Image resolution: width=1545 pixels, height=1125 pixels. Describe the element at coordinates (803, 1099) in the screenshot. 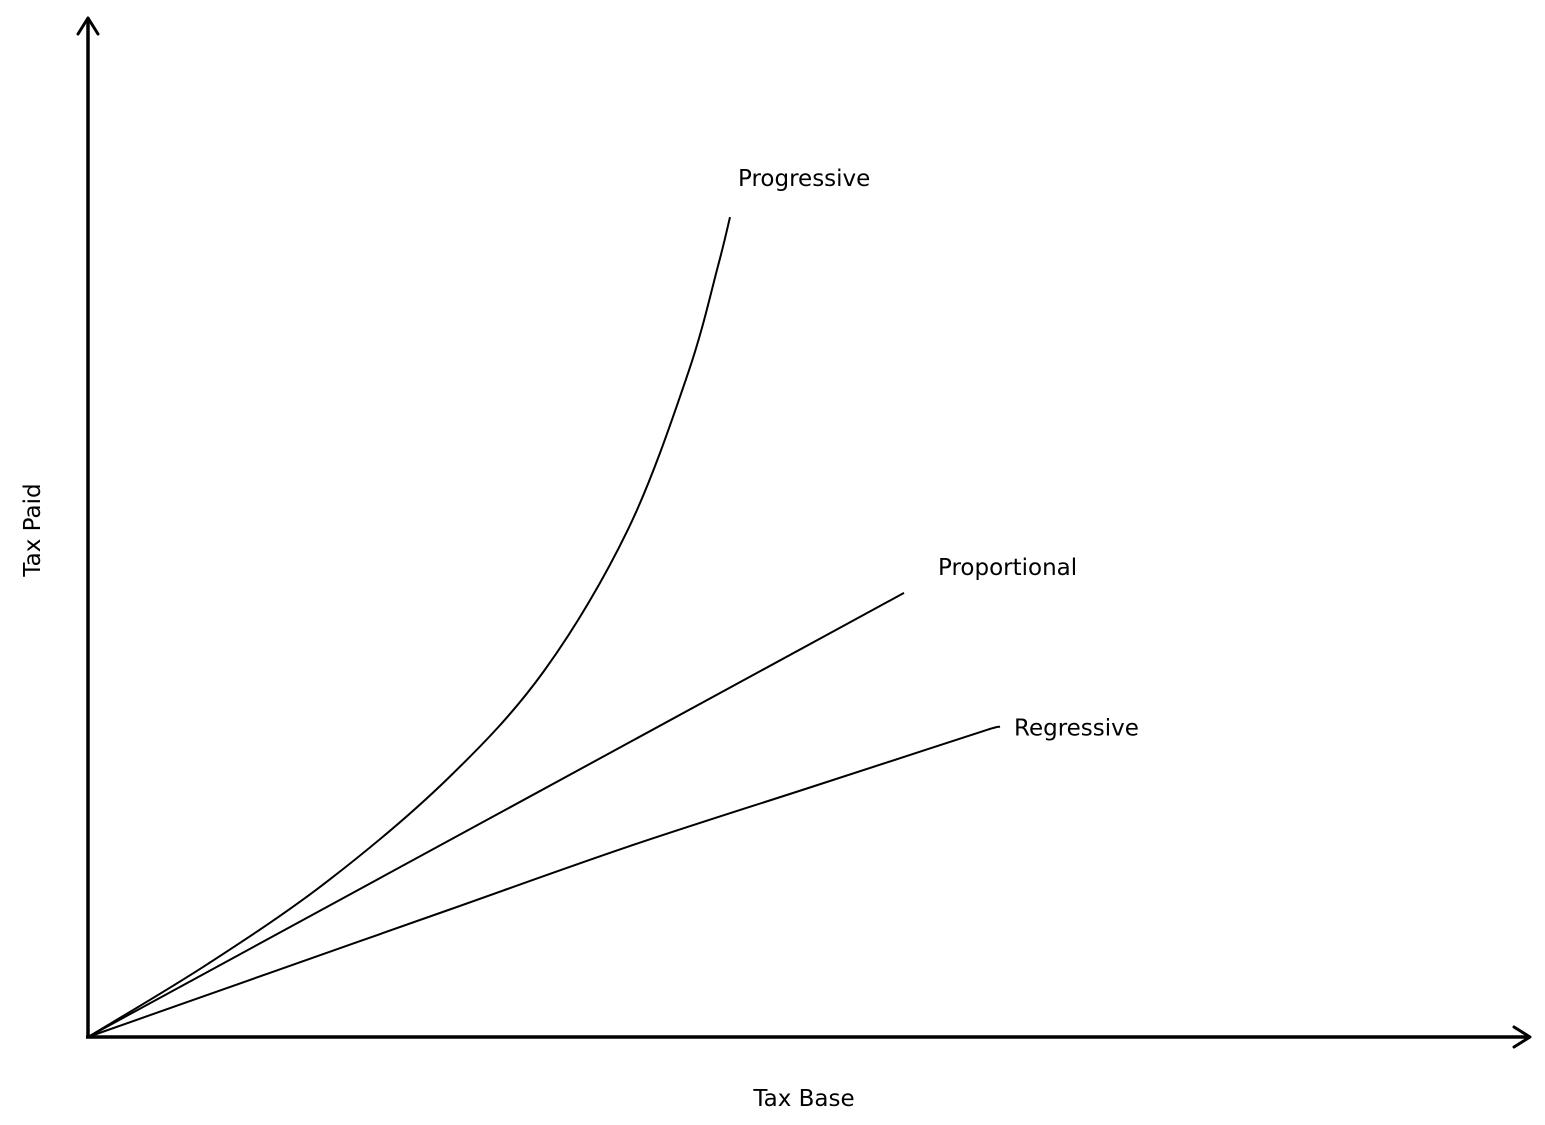

I see `x-axis-label: Tax Base` at that location.